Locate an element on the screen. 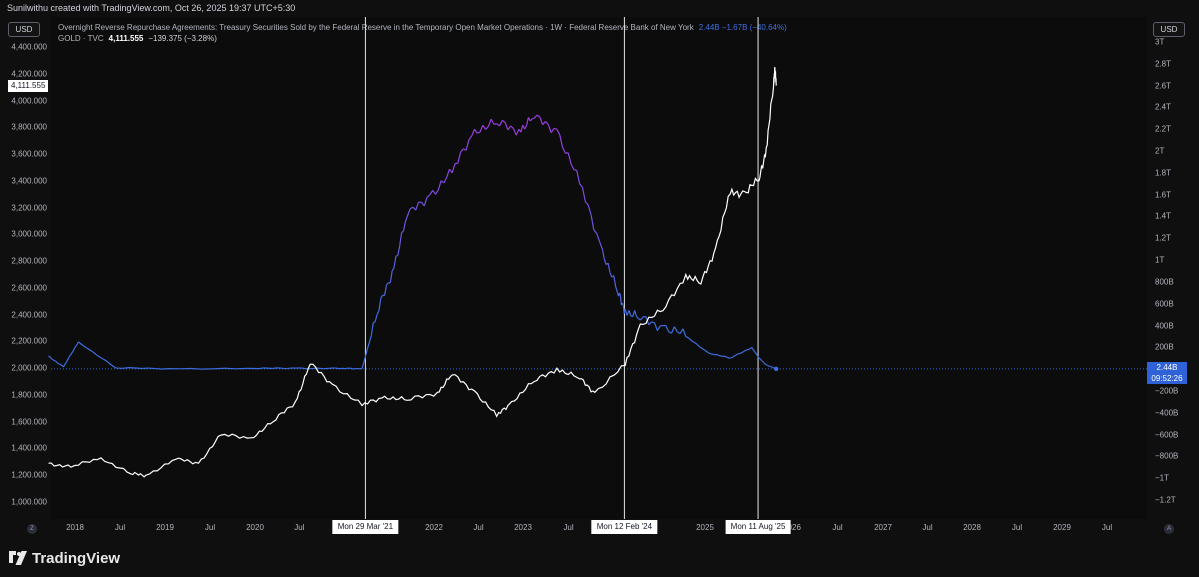  left-axis-tick: 3,200.000 is located at coordinates (29, 208).